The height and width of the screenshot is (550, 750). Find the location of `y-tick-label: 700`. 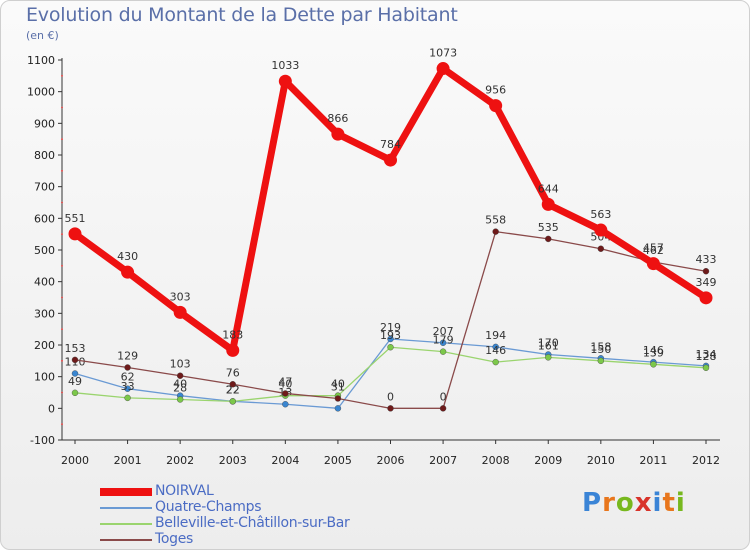

y-tick-label: 700 is located at coordinates (44, 187).